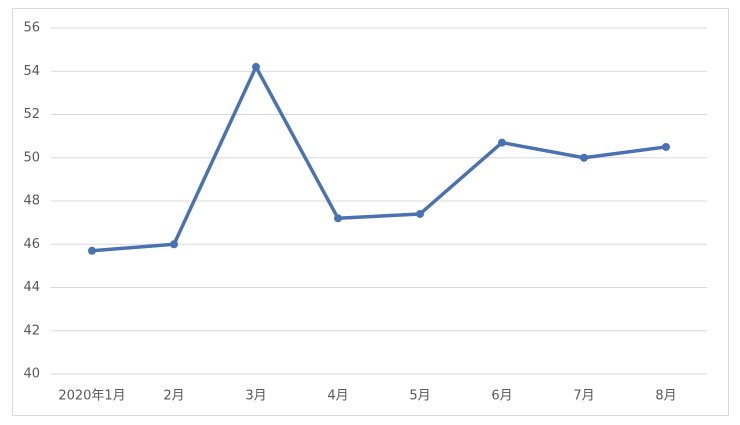 The width and height of the screenshot is (740, 425). What do you see at coordinates (31, 244) in the screenshot?
I see `y-tick-label: 46` at bounding box center [31, 244].